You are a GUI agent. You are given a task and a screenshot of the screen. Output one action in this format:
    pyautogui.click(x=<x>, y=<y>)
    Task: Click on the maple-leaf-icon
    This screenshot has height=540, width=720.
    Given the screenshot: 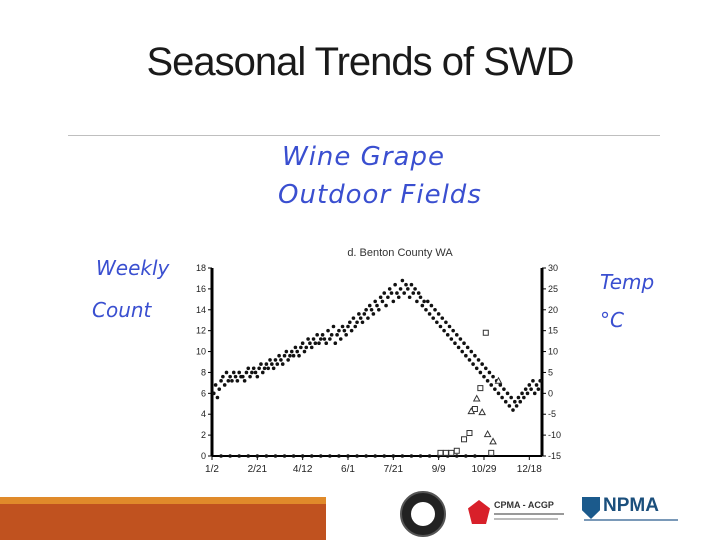 What is the action you would take?
    pyautogui.click(x=479, y=512)
    